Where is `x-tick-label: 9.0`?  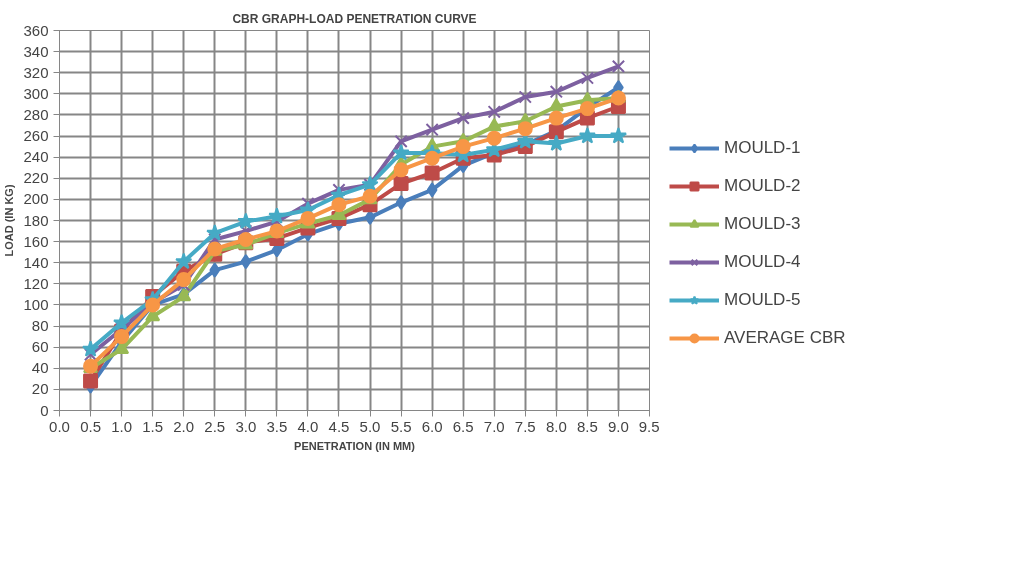 x-tick-label: 9.0 is located at coordinates (618, 426).